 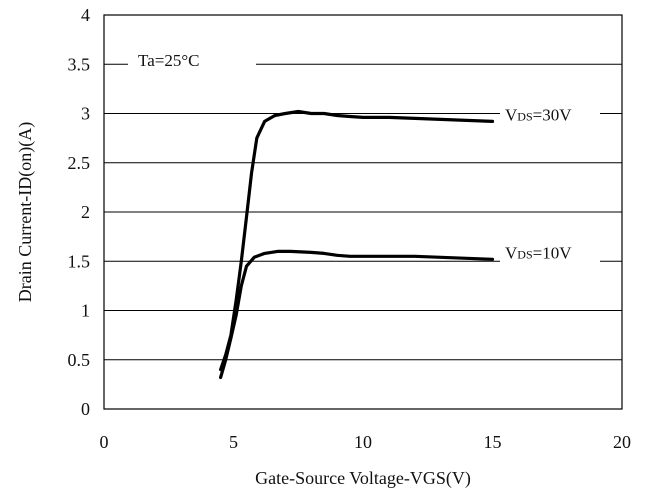 I want to click on y-tick-labels: 0 0.5 1 1.5 2 2.5 3 3.5 4, so click(x=79, y=212).